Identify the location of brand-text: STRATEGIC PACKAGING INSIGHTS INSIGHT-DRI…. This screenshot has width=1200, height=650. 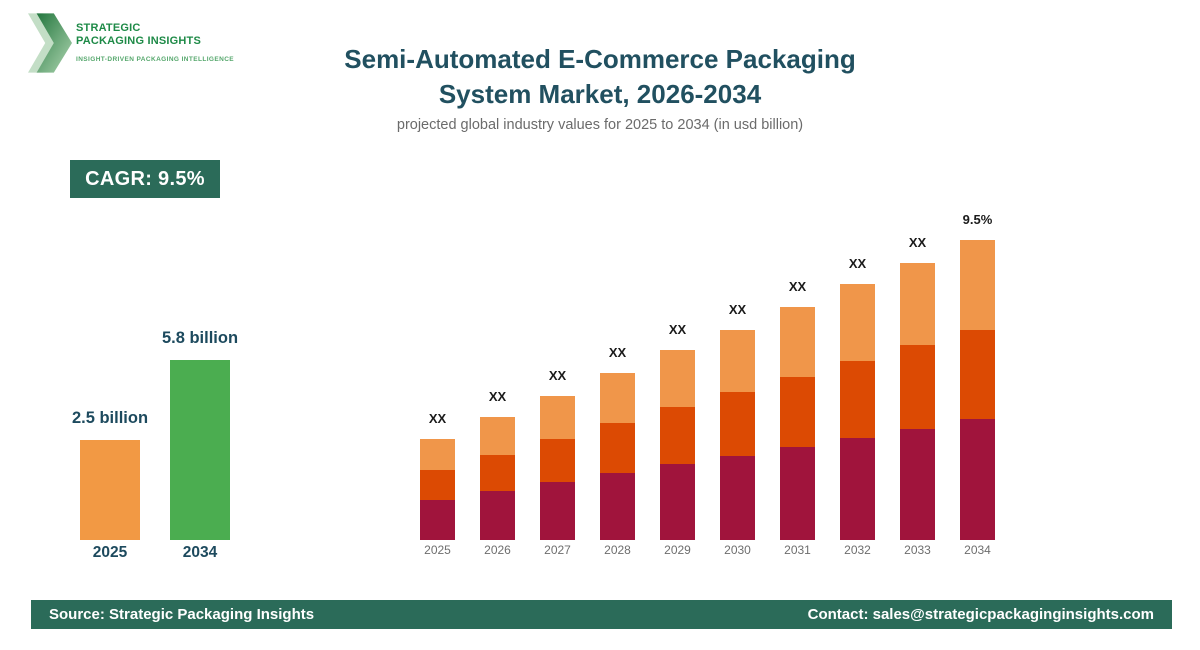
(155, 37).